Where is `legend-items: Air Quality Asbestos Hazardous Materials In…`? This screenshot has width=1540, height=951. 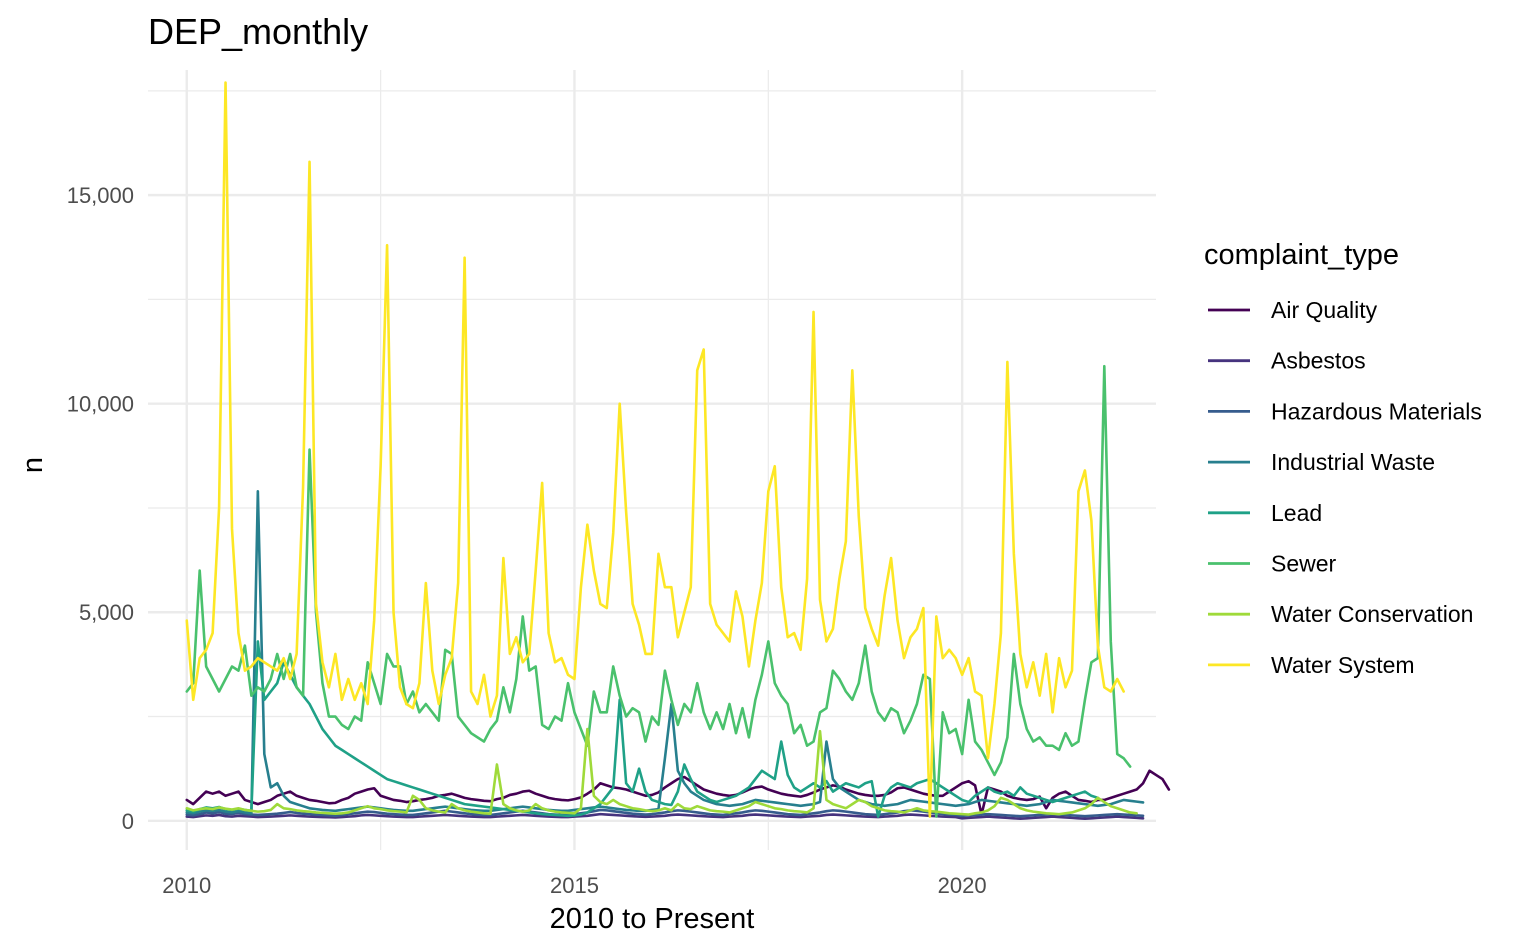
legend-items: Air Quality Asbestos Hazardous Materials In… is located at coordinates (1345, 487).